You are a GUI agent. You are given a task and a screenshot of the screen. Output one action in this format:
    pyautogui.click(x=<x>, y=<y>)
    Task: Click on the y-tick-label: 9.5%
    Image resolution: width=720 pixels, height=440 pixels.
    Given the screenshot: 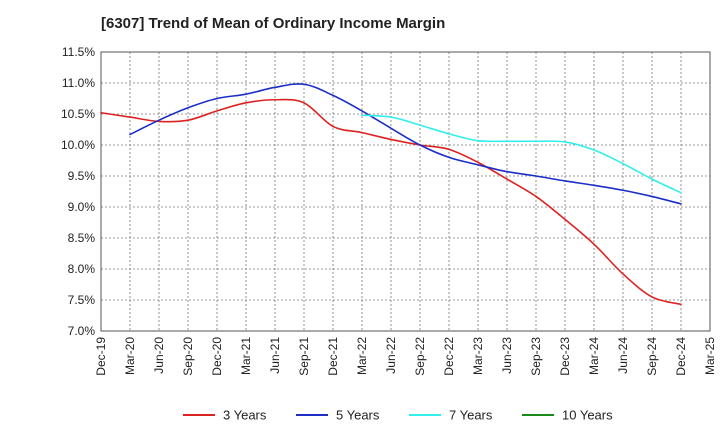 What is the action you would take?
    pyautogui.click(x=82, y=176)
    